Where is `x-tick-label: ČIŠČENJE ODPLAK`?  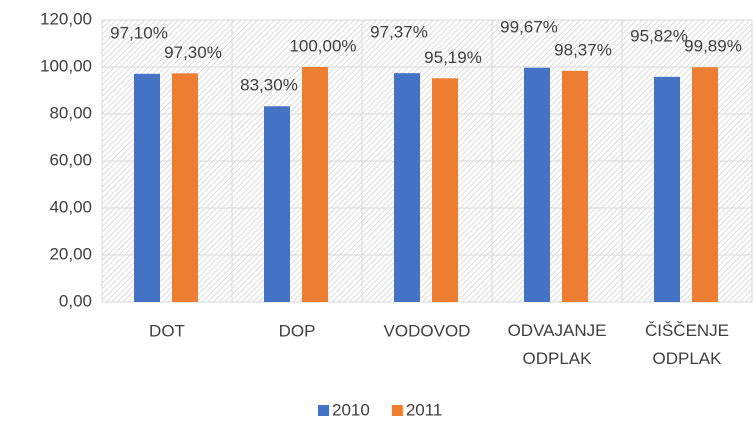
x-tick-label: ČIŠČENJE ODPLAK is located at coordinates (687, 344).